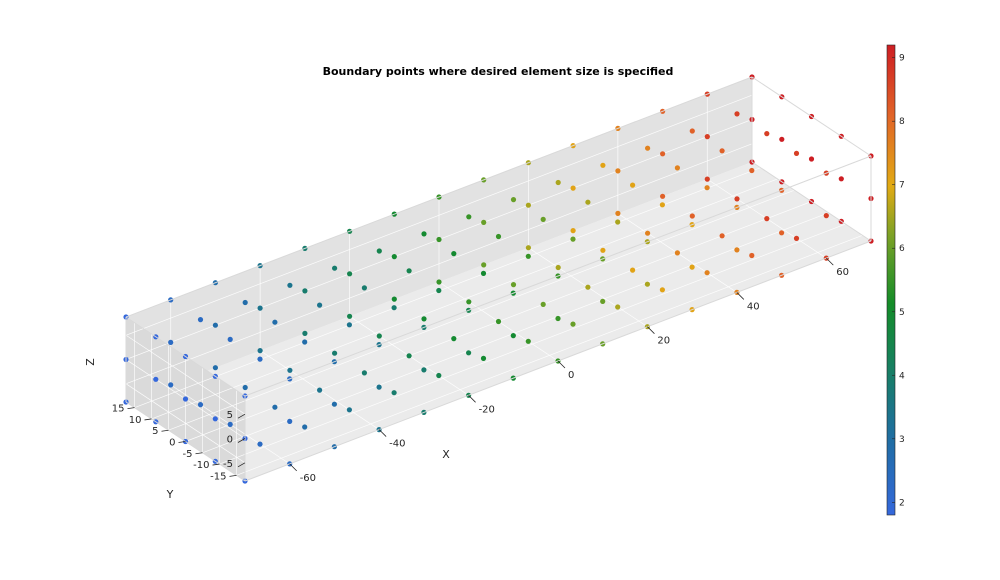  Describe the element at coordinates (230, 440) in the screenshot. I see `z-tick-label: 0` at that location.